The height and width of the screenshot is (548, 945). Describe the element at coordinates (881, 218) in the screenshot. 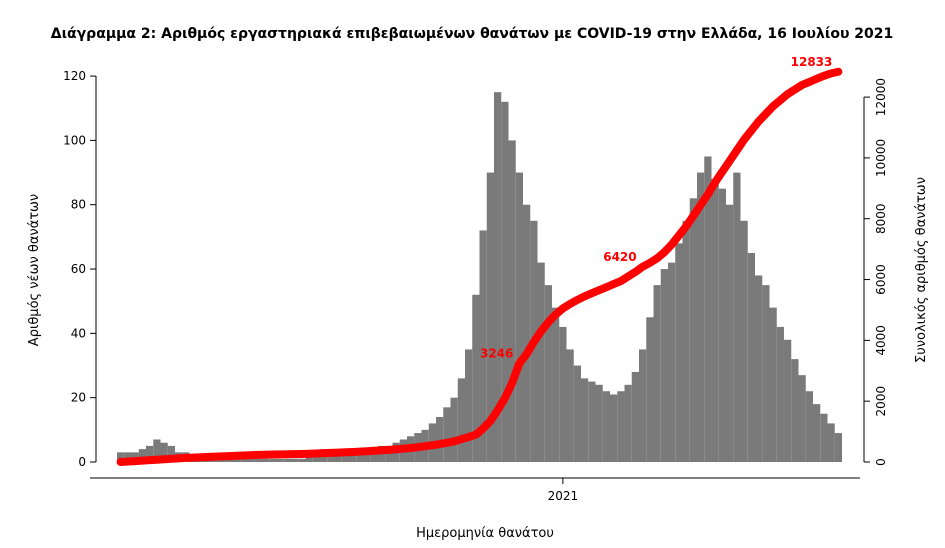

I see `y2-tick-label: 8000` at that location.